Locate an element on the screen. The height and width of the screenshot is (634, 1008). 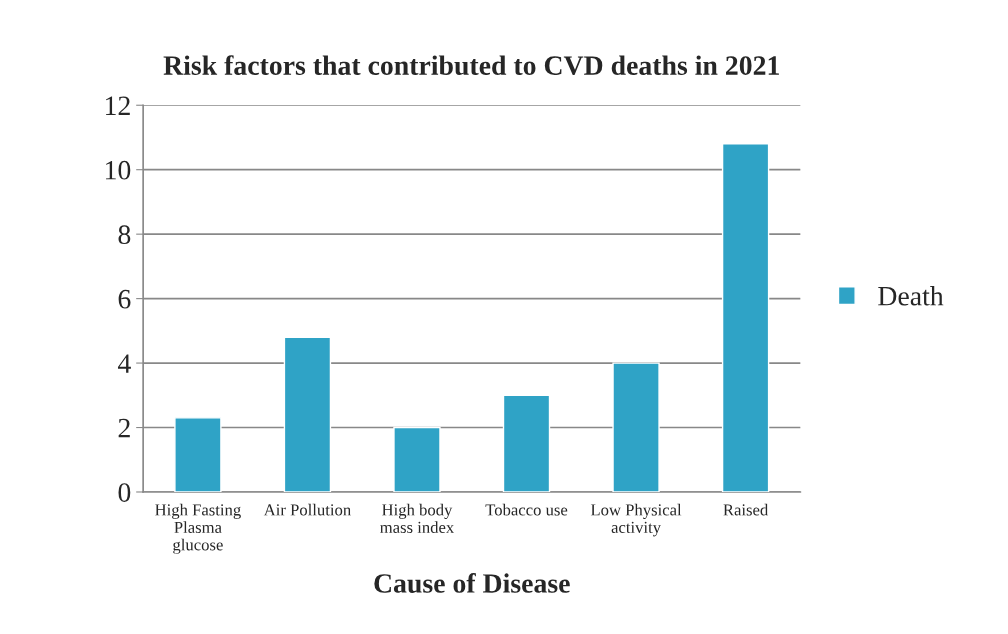
y-tick-label: 12 is located at coordinates (118, 105).